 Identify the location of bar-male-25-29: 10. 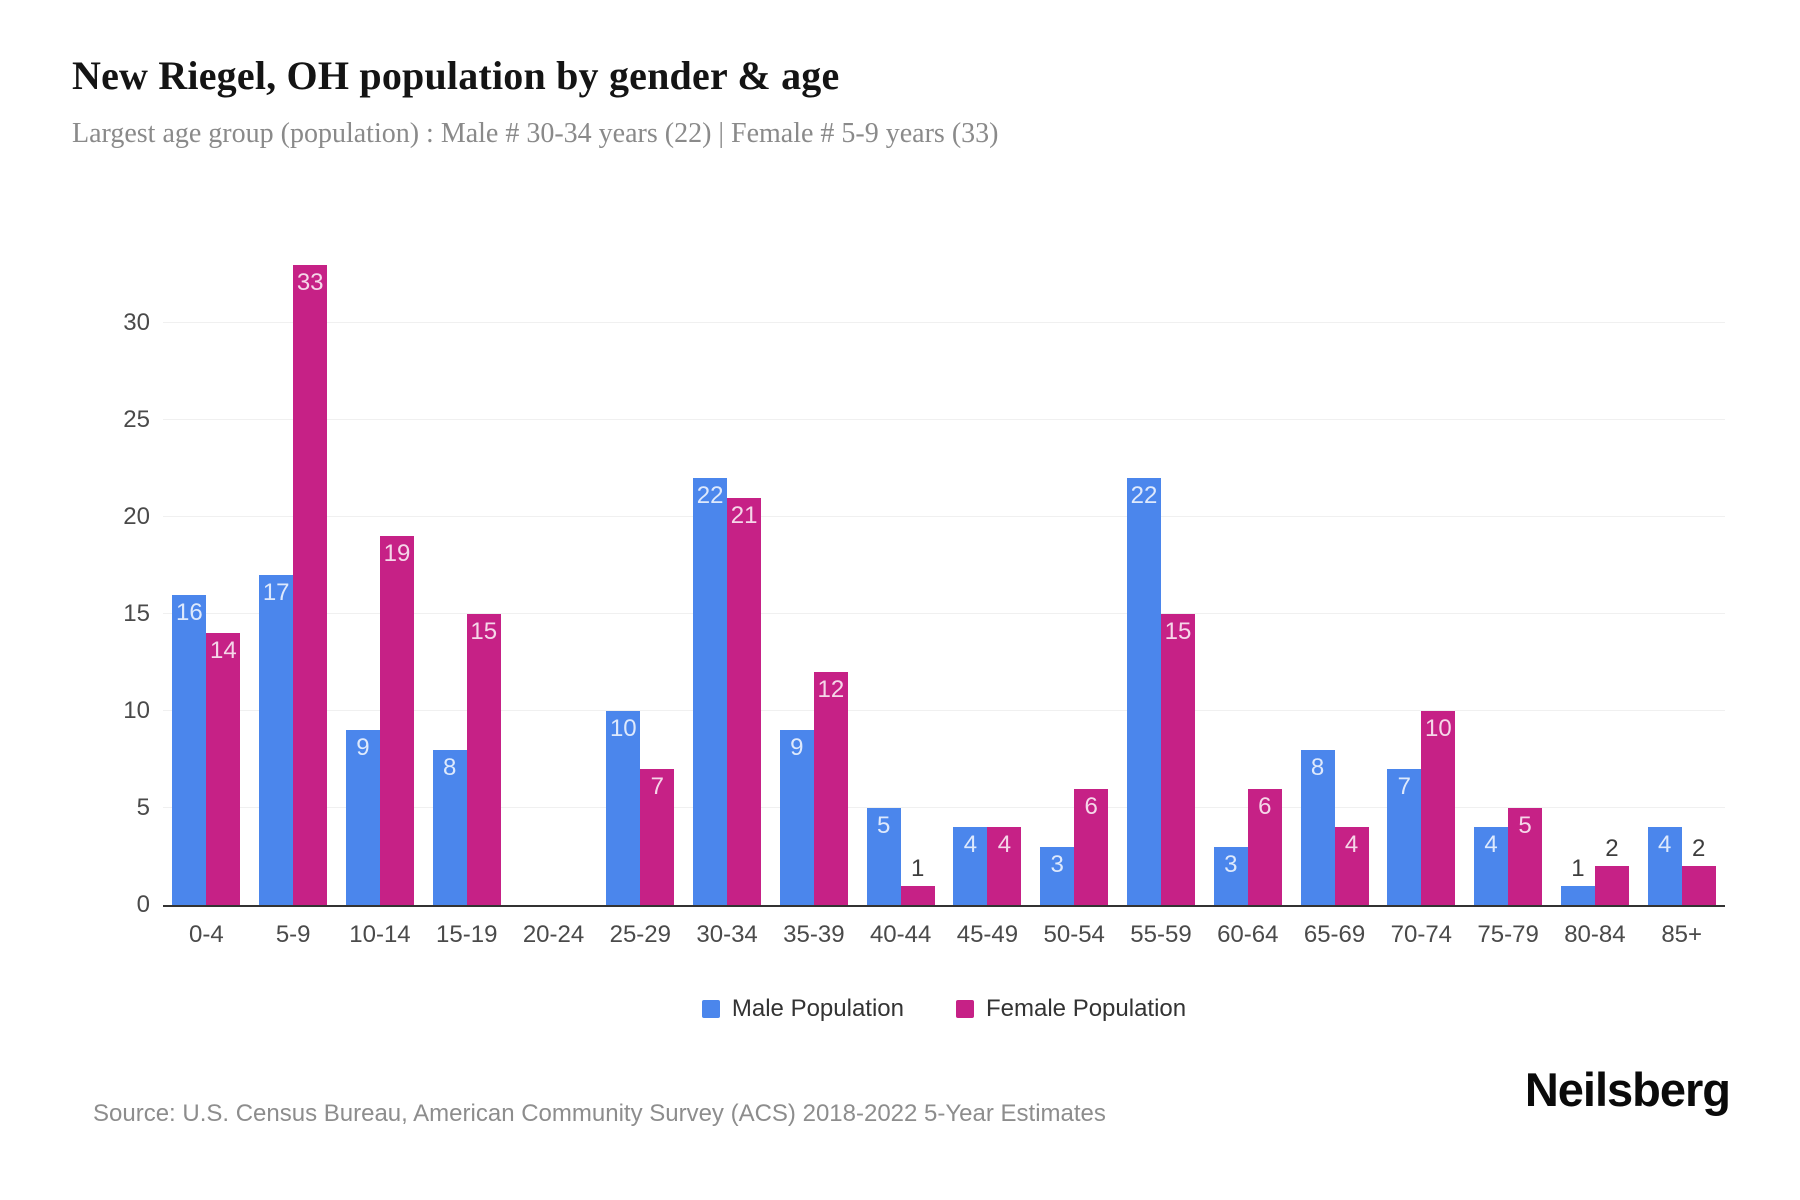
(623, 808).